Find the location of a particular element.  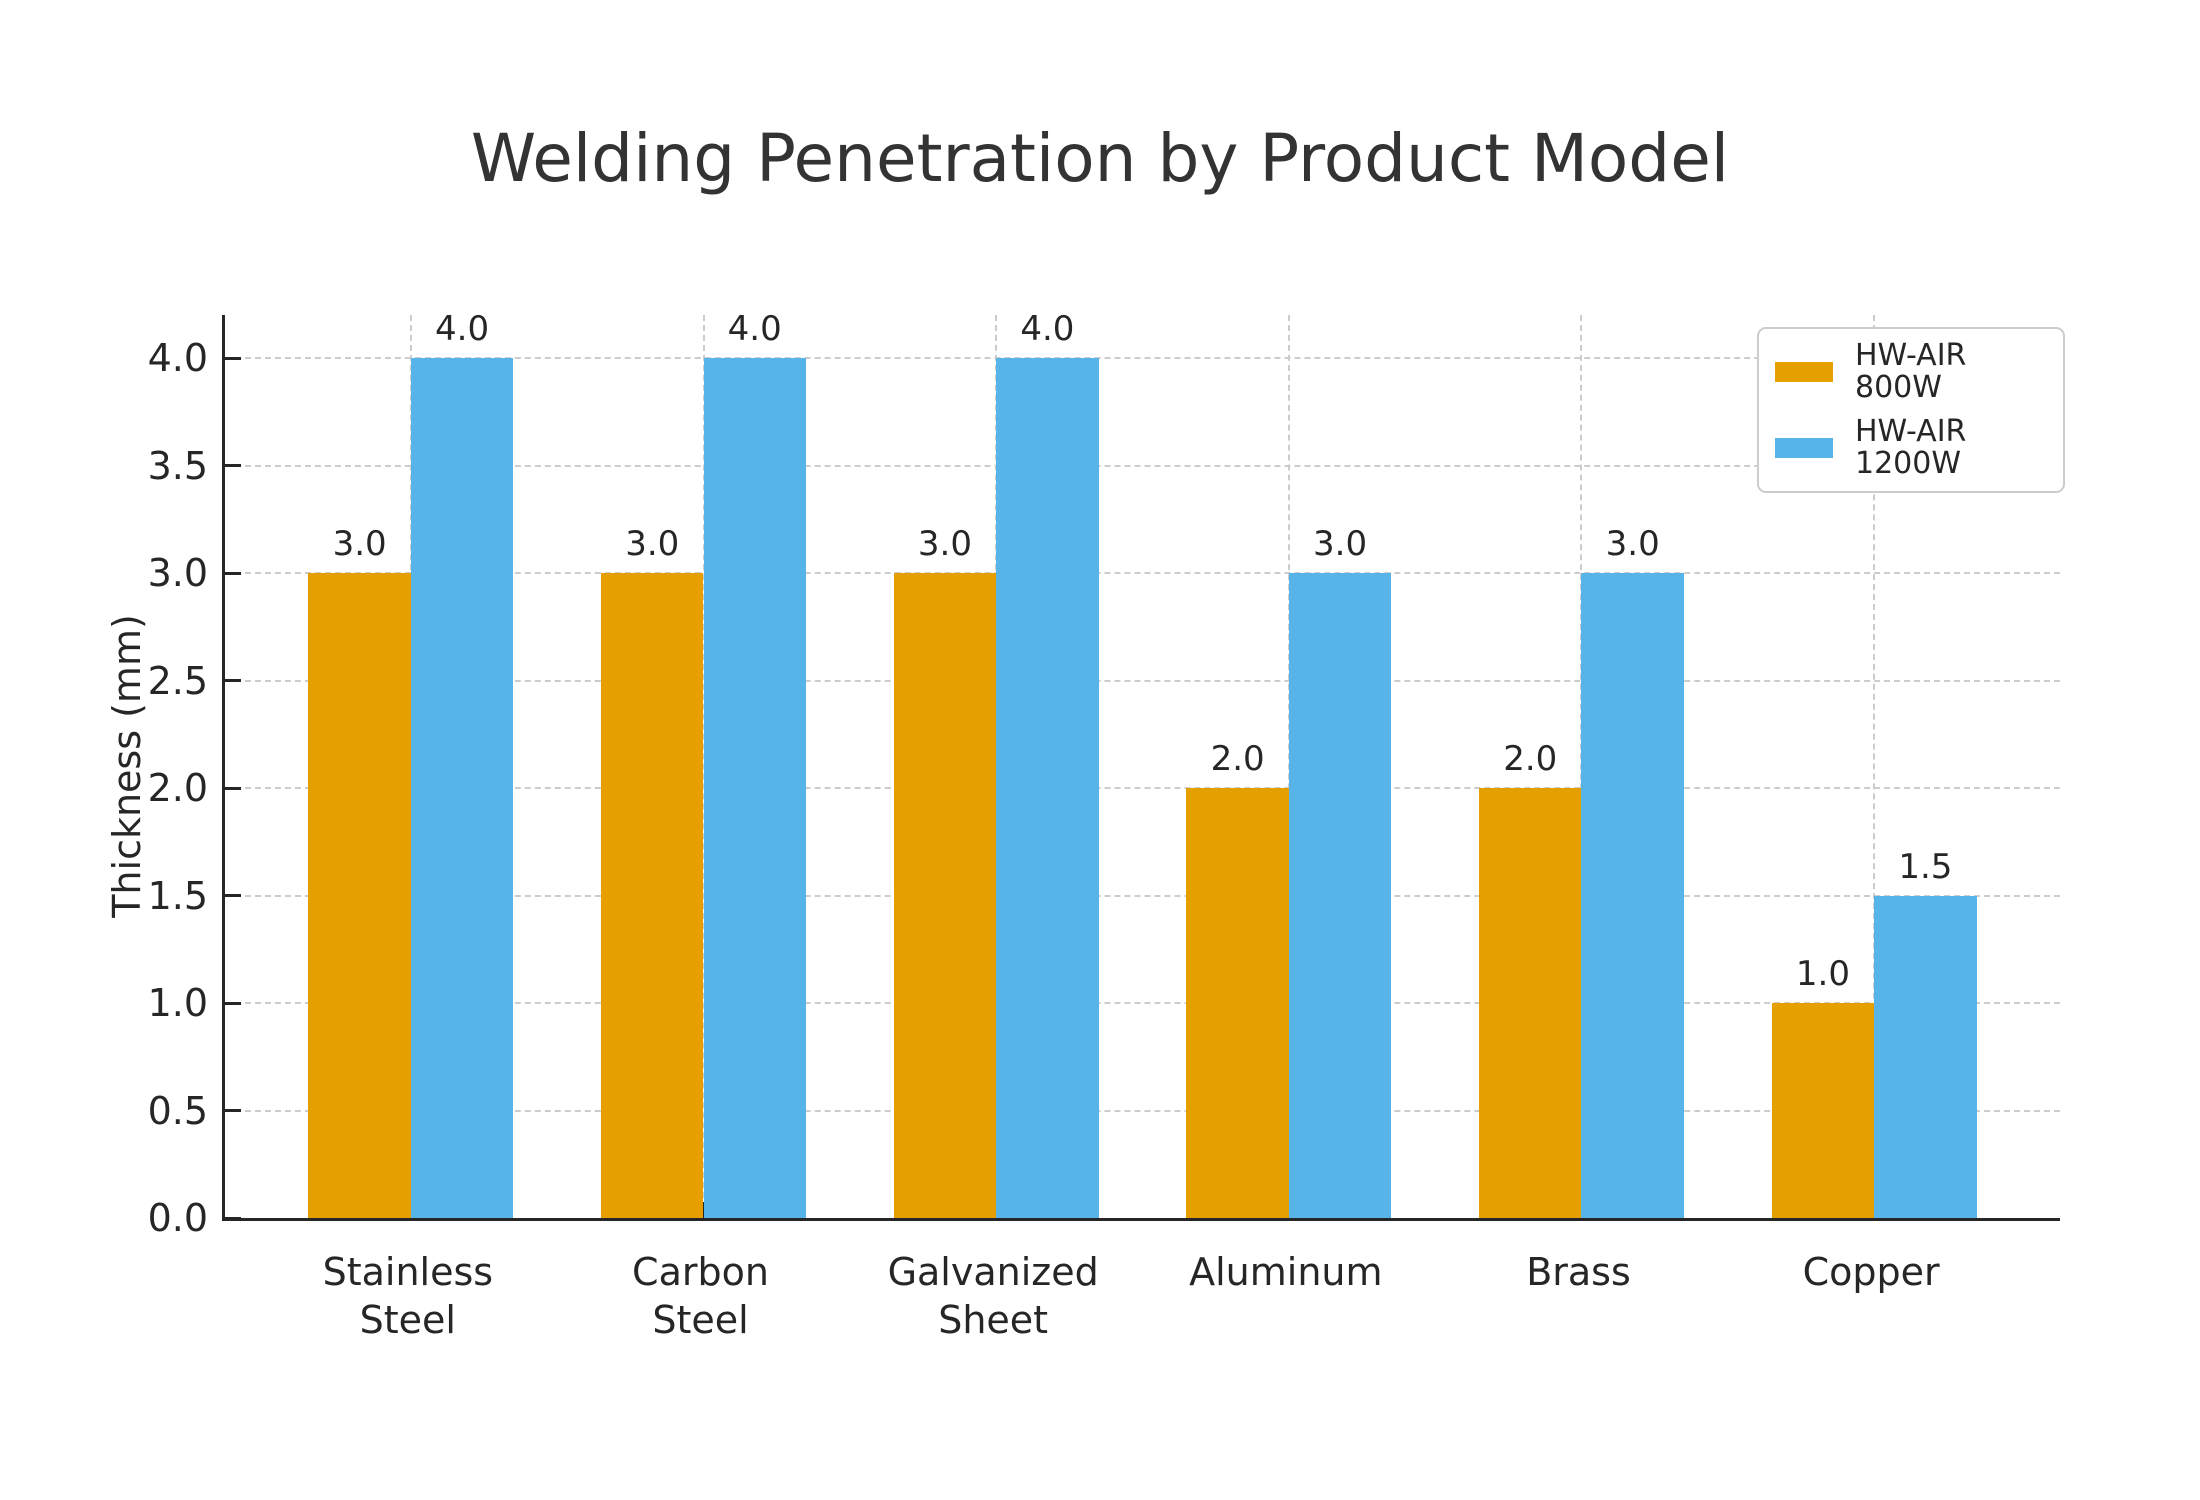

y-tick-label: 4.0 is located at coordinates (177, 358).